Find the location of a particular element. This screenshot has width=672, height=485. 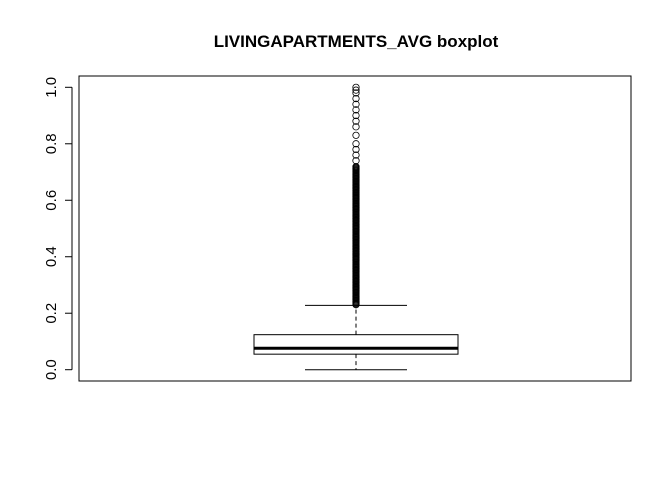

y-tick-label: 0.4 is located at coordinates (51, 256).